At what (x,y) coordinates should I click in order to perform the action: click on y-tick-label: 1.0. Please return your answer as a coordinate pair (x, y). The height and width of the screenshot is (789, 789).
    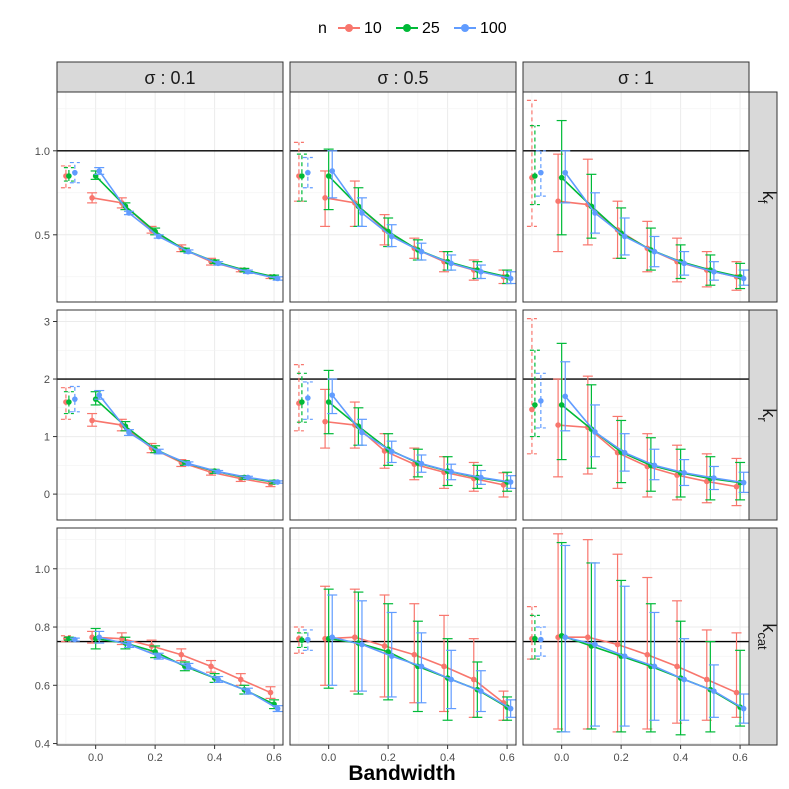
    Looking at the image, I should click on (42, 570).